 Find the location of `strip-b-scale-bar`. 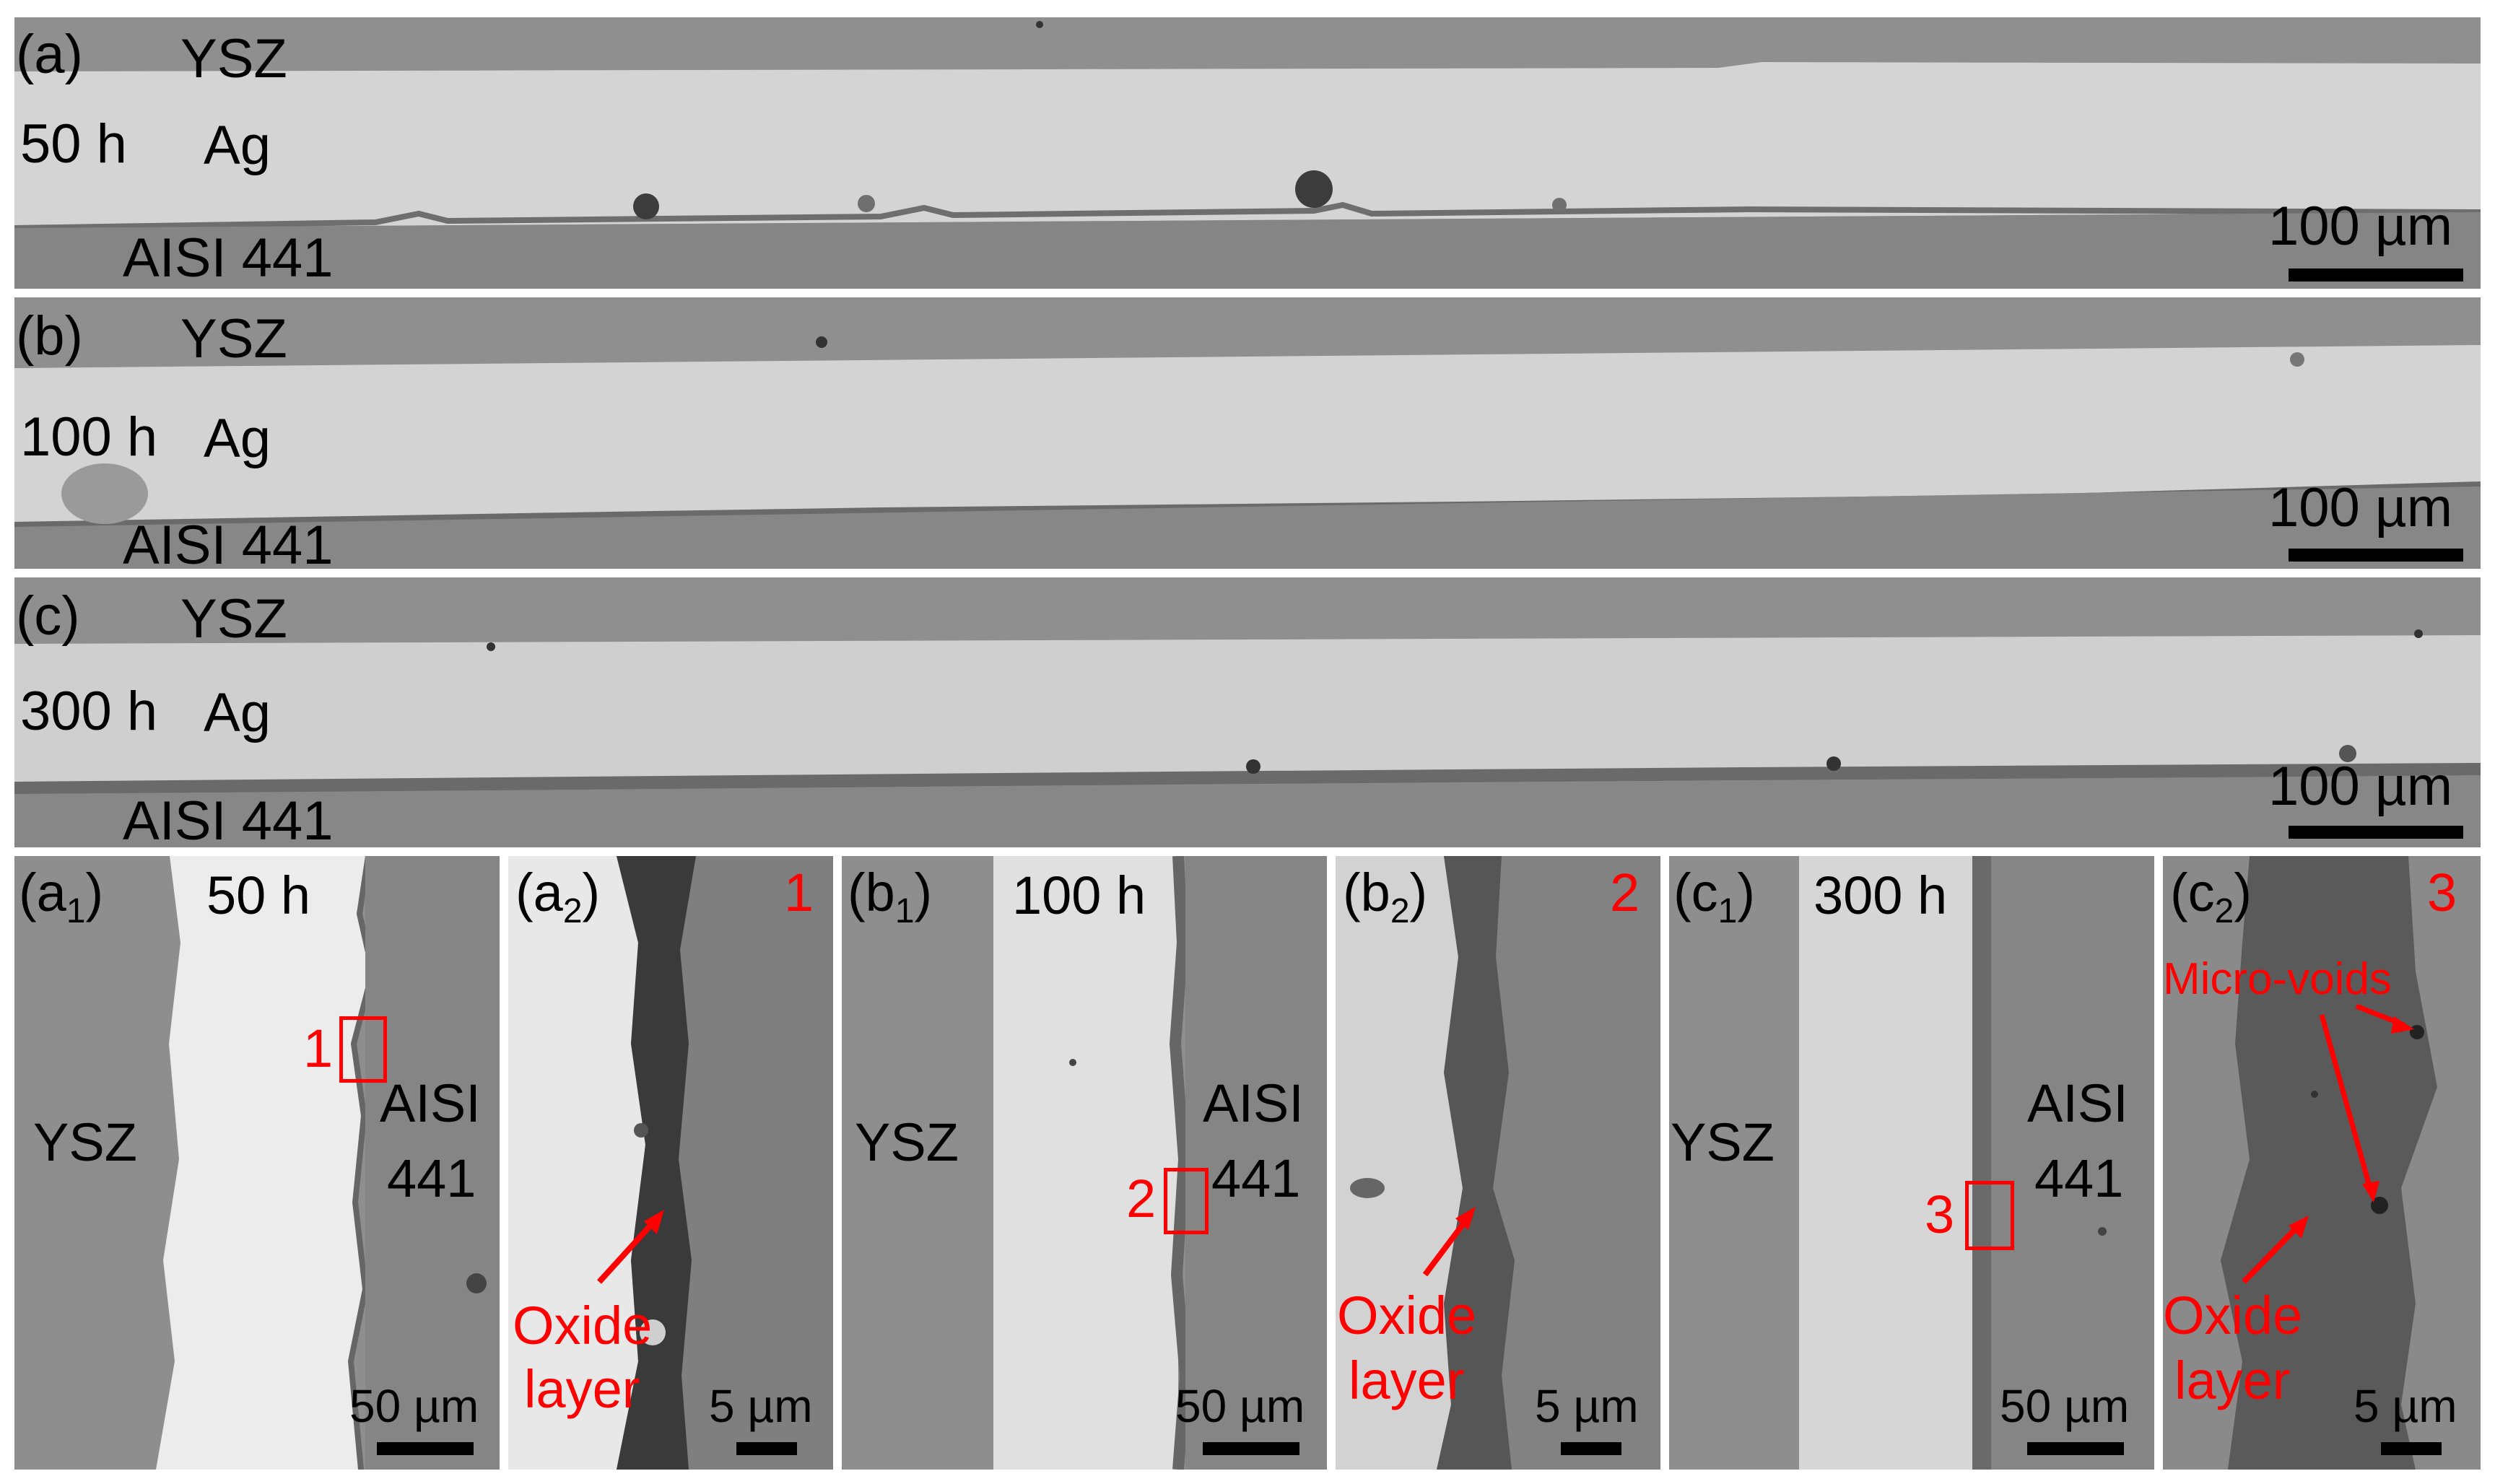

strip-b-scale-bar is located at coordinates (2376, 555).